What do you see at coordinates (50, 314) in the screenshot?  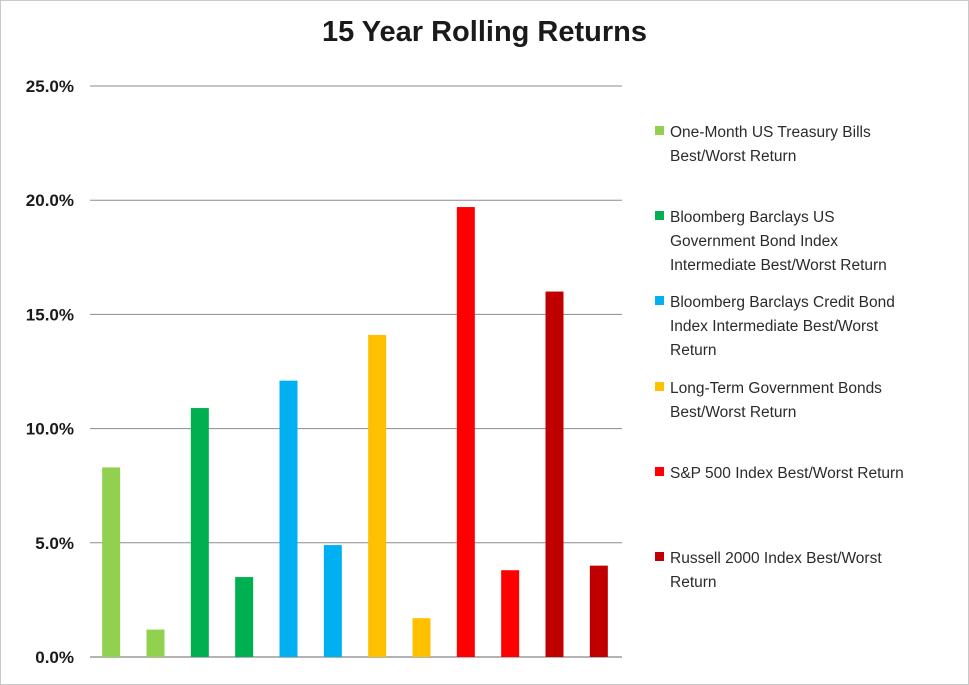 I see `y-tick-label: 15.0%` at bounding box center [50, 314].